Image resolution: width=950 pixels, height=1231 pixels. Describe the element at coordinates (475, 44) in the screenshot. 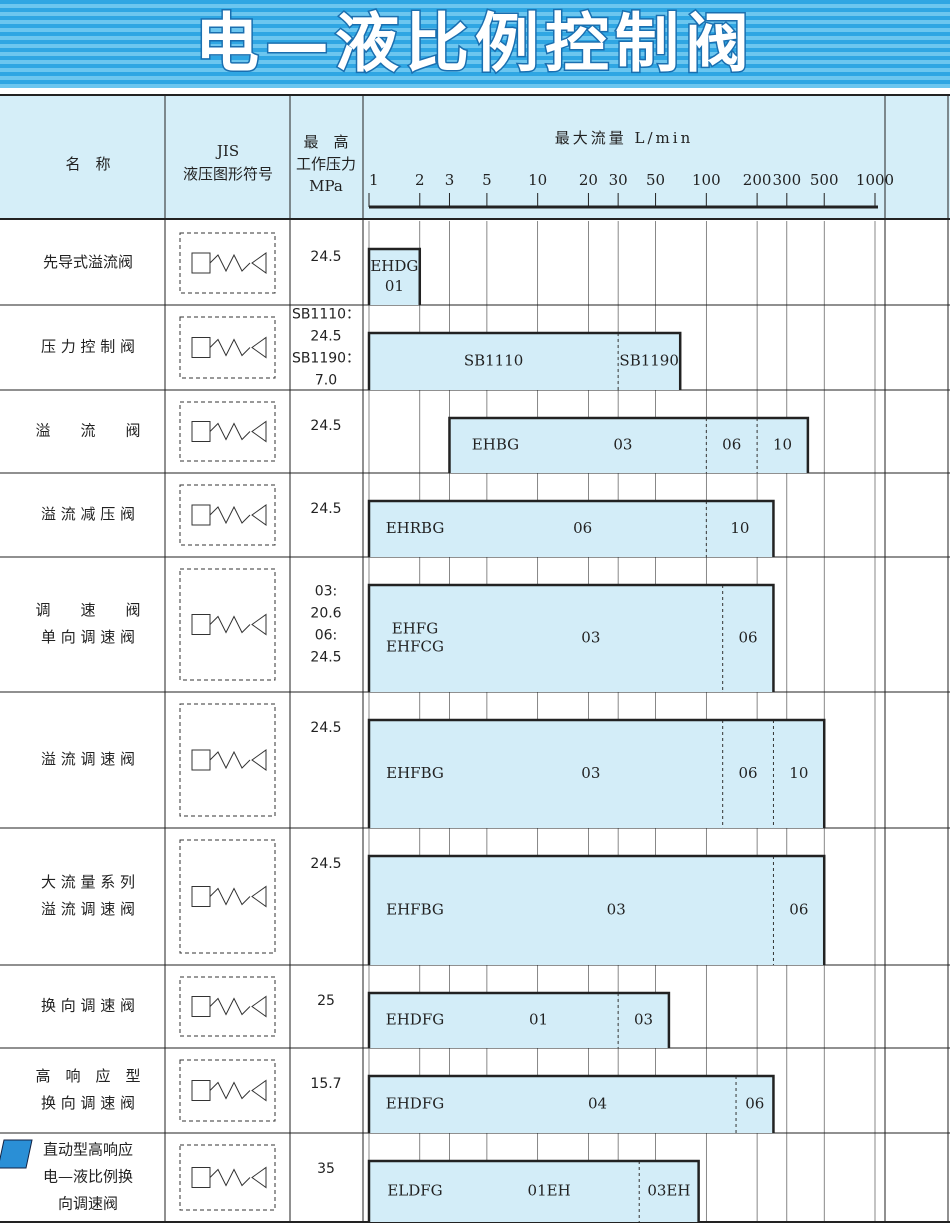

I see `title-banner` at that location.